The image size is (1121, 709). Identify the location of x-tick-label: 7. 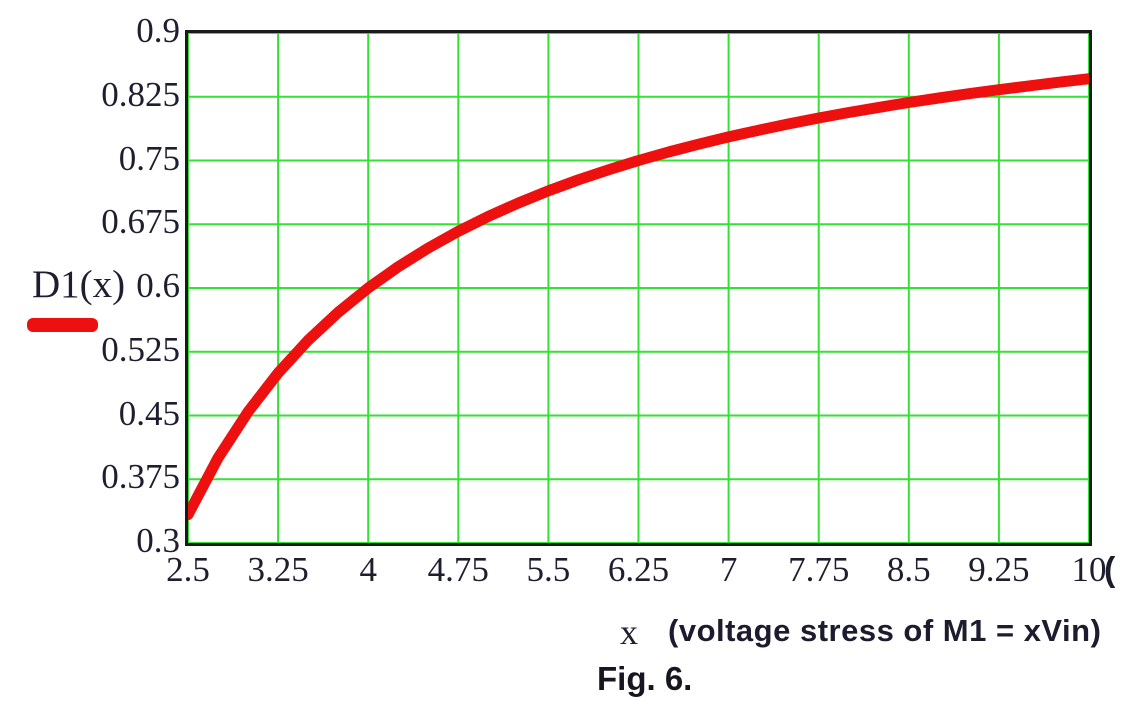
(728, 569).